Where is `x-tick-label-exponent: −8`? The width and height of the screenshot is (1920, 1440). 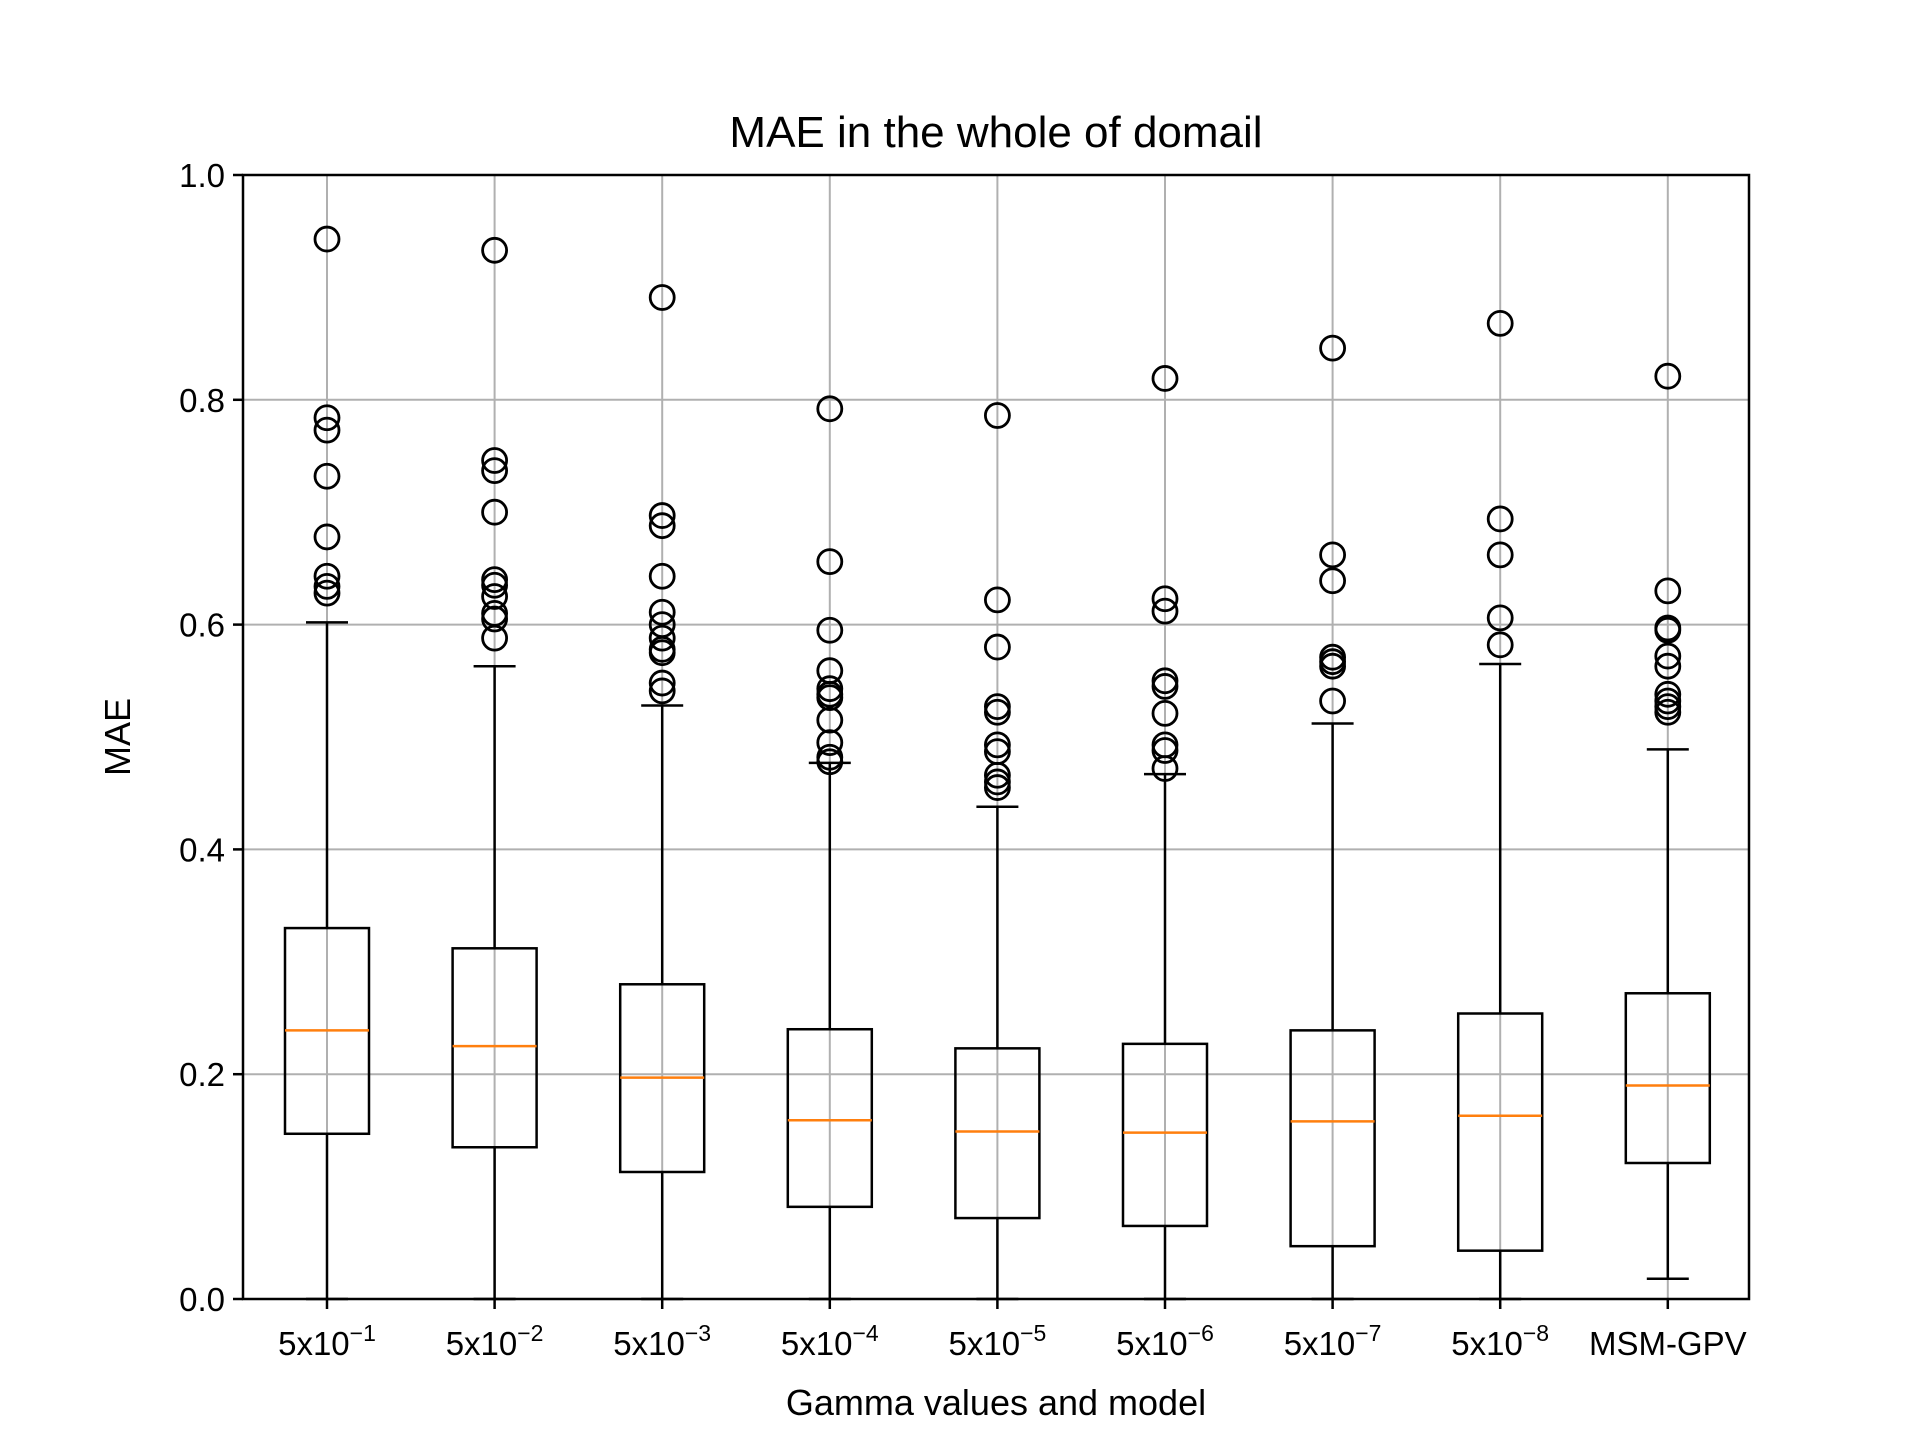
x-tick-label-exponent: −8 is located at coordinates (1536, 1333).